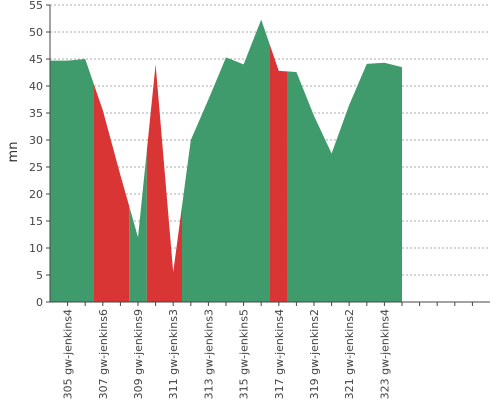 The image size is (500, 400). I want to click on x-tick-label: #315 gw-jenkins5, so click(244, 354).